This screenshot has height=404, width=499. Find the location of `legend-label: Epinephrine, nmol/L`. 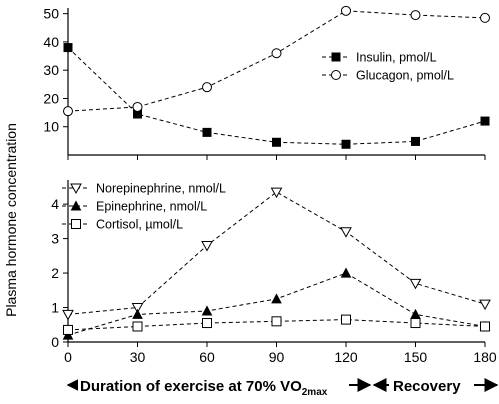

legend-label: Epinephrine, nmol/L is located at coordinates (151, 207).